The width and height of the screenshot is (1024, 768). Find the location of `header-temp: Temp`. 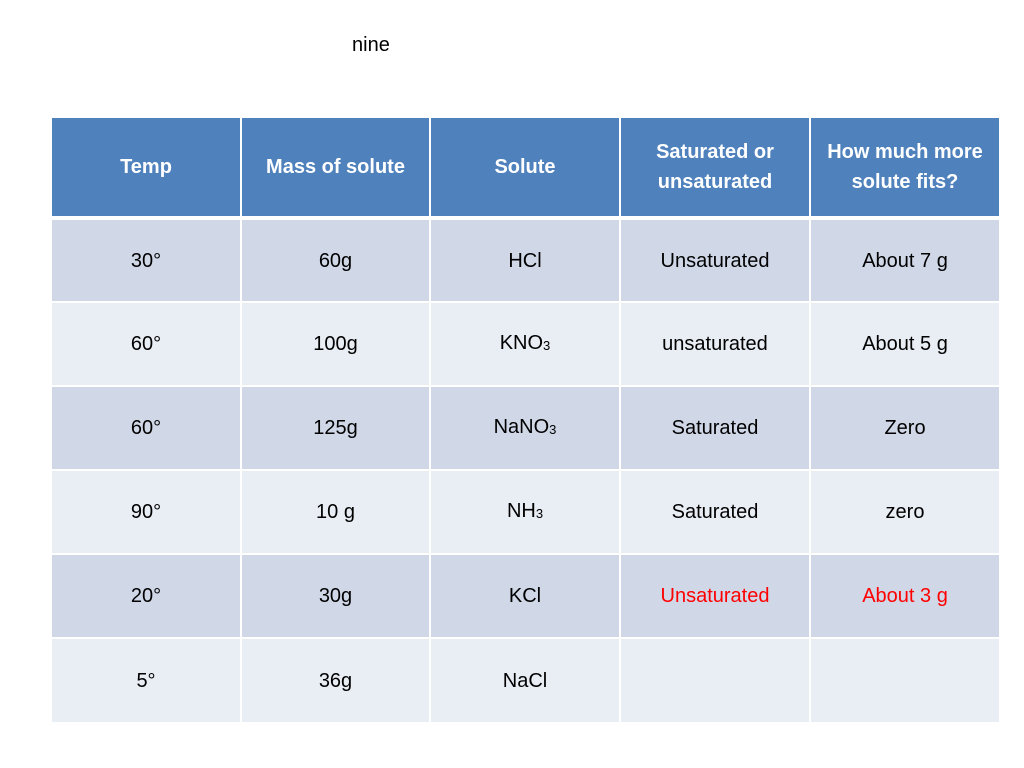

header-temp: Temp is located at coordinates (147, 169).